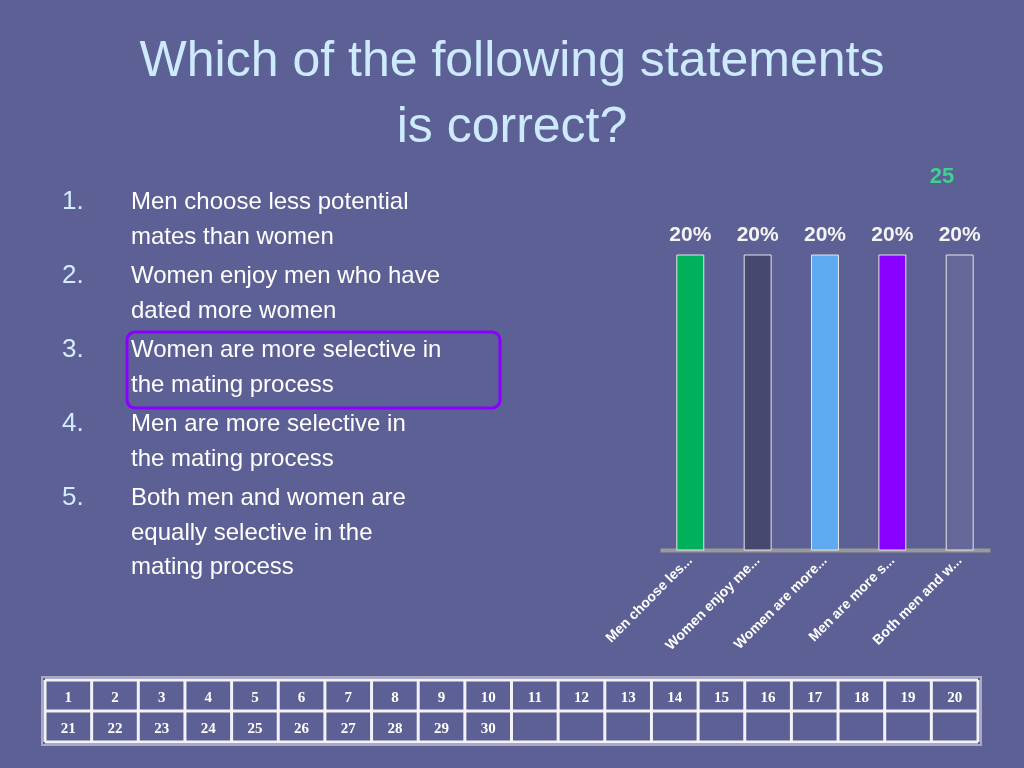  I want to click on chart-title: Which of the following statements is correct?, so click(512, 92).